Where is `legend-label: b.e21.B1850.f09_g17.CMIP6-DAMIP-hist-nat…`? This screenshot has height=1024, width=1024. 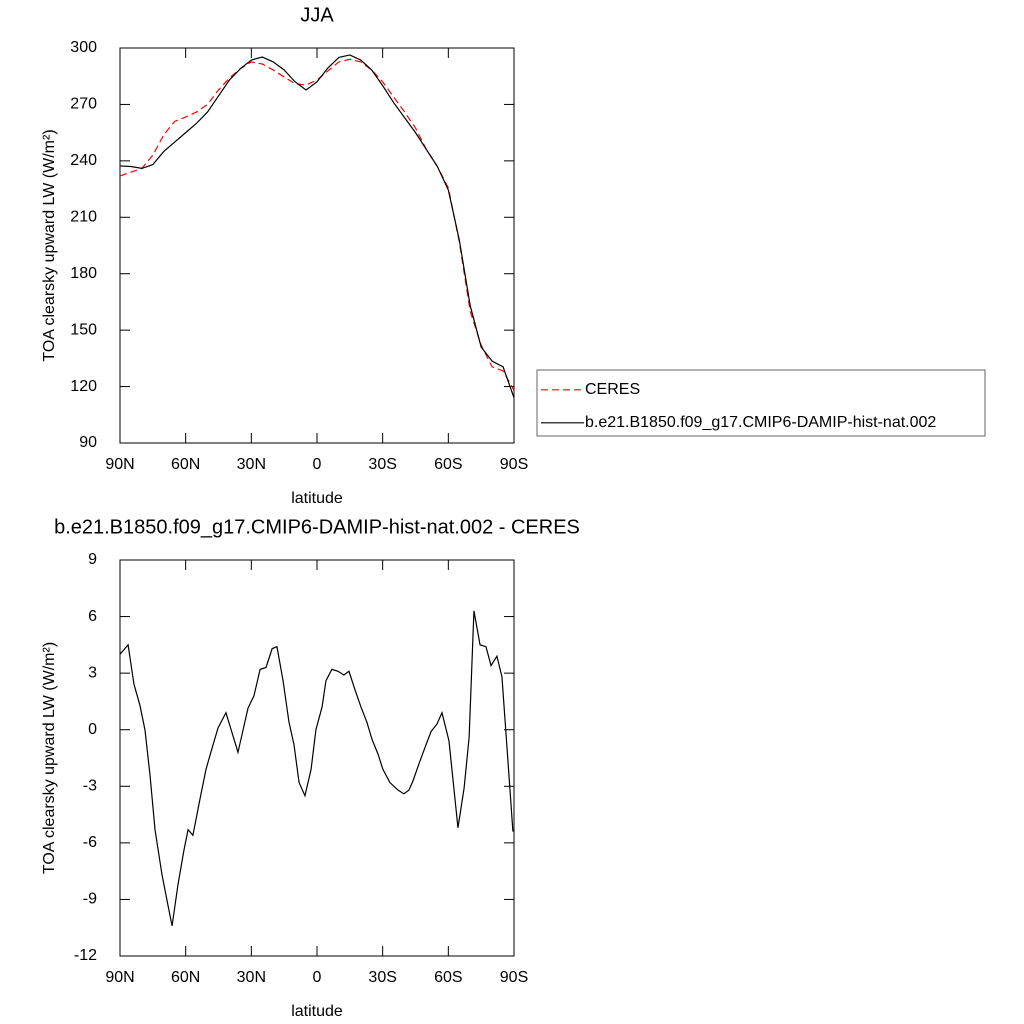 legend-label: b.e21.B1850.f09_g17.CMIP6-DAMIP-hist-nat… is located at coordinates (760, 422).